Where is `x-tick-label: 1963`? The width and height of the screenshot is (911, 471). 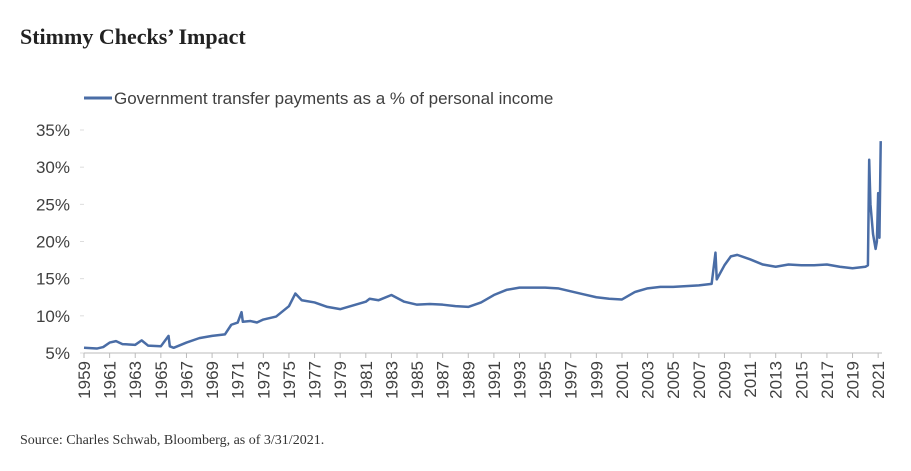
x-tick-label: 1963 is located at coordinates (135, 380).